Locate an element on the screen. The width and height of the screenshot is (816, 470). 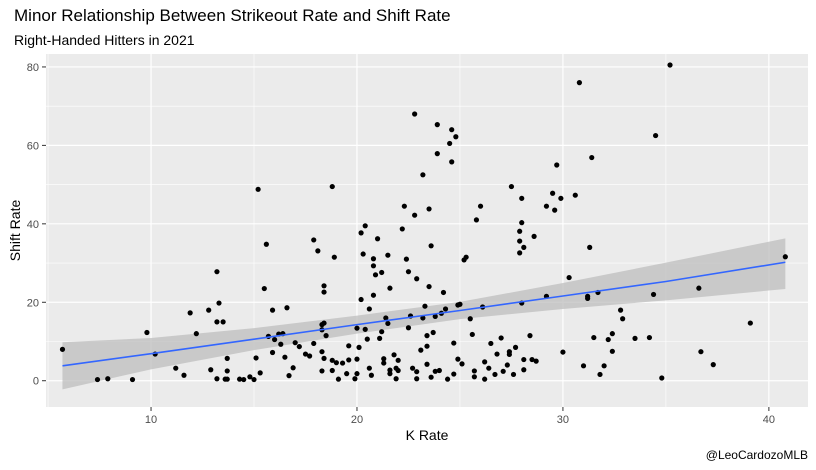
chart-caption: @LeoCardozoMLB is located at coordinates (756, 455).